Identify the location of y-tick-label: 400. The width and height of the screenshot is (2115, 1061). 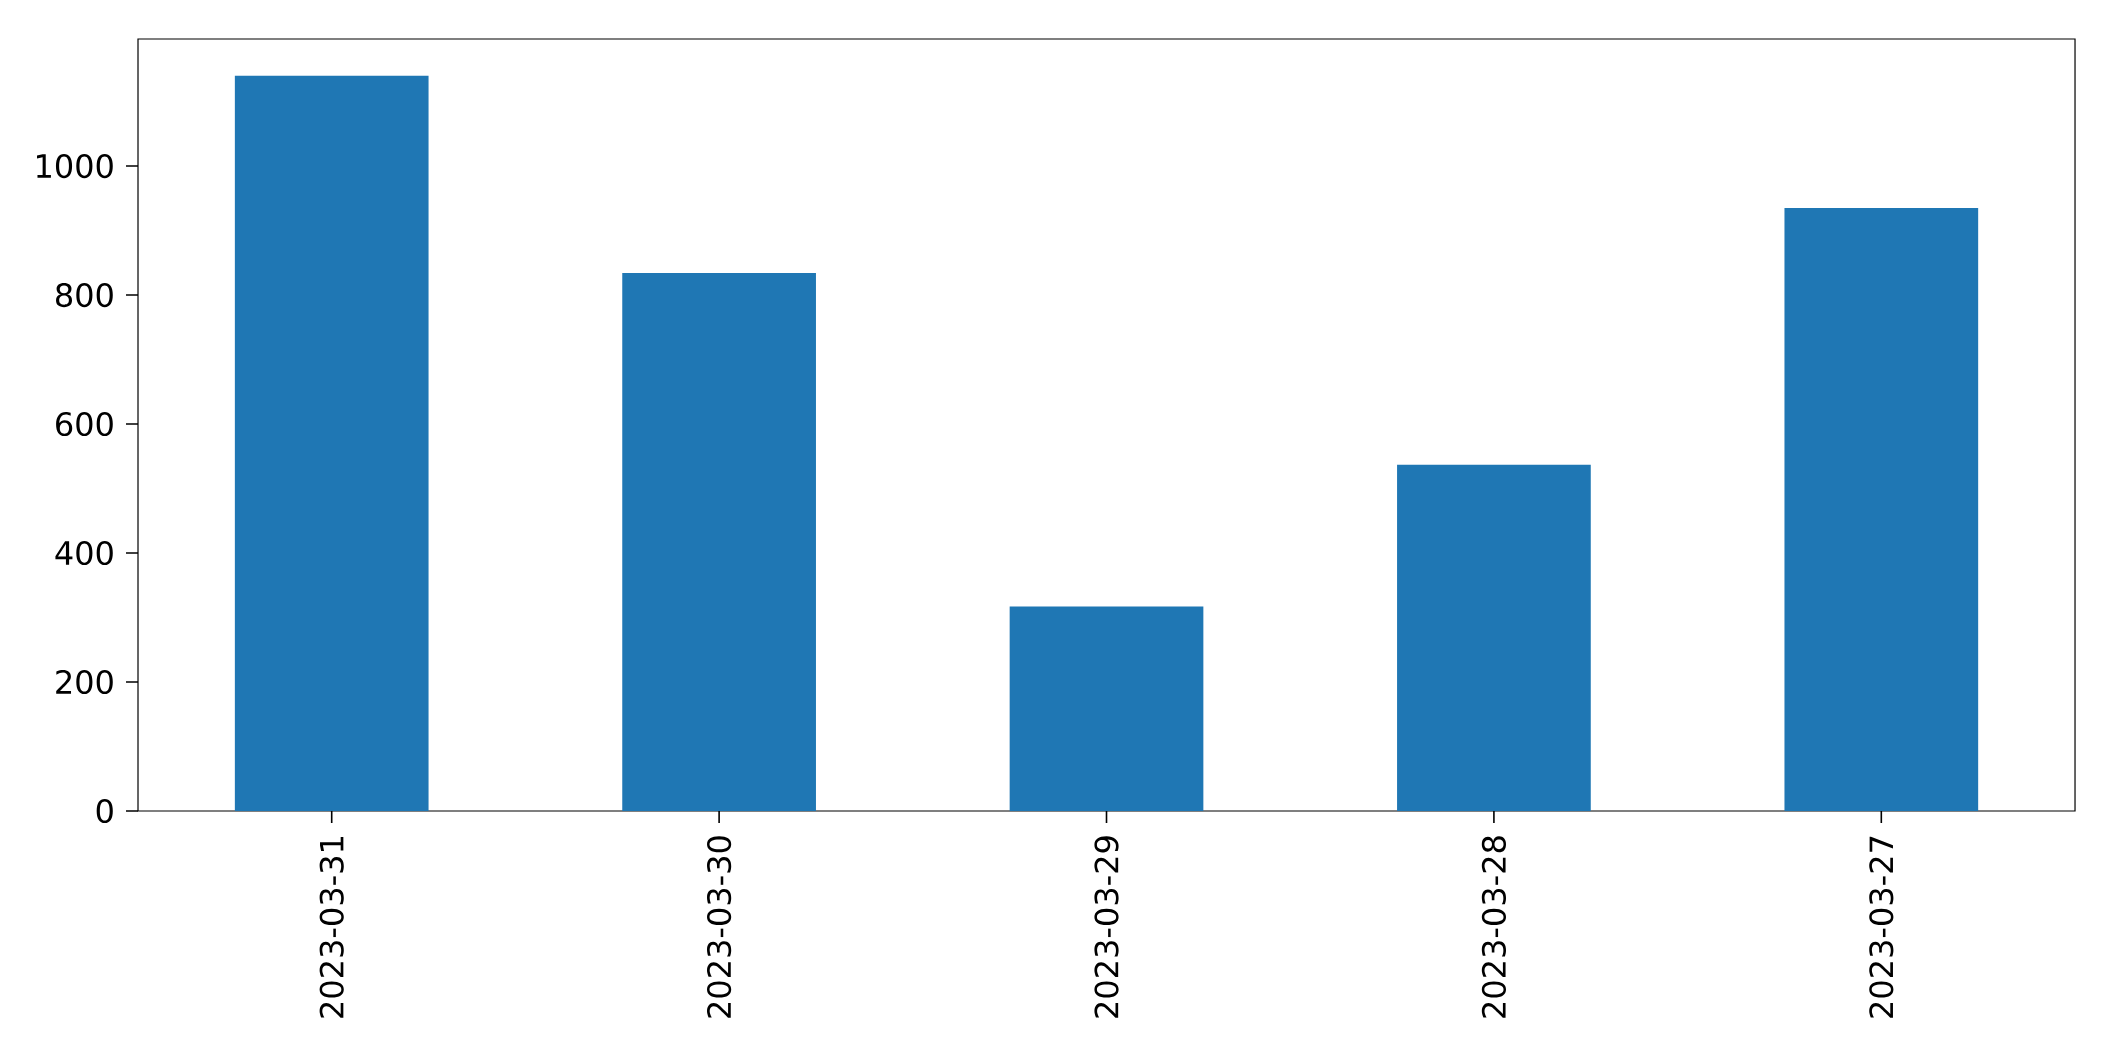
(84, 553).